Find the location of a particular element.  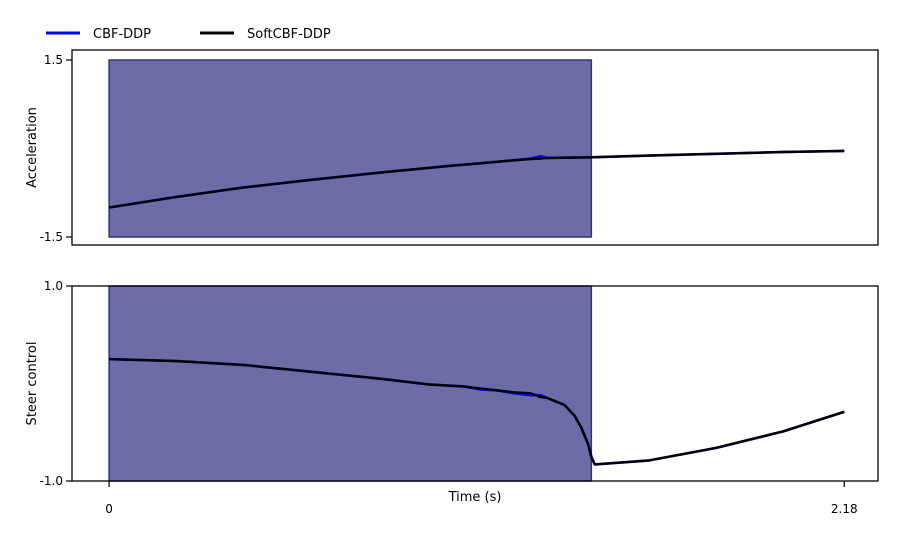

steer-y-ticks: -1.0 1.0 is located at coordinates (56, 383).